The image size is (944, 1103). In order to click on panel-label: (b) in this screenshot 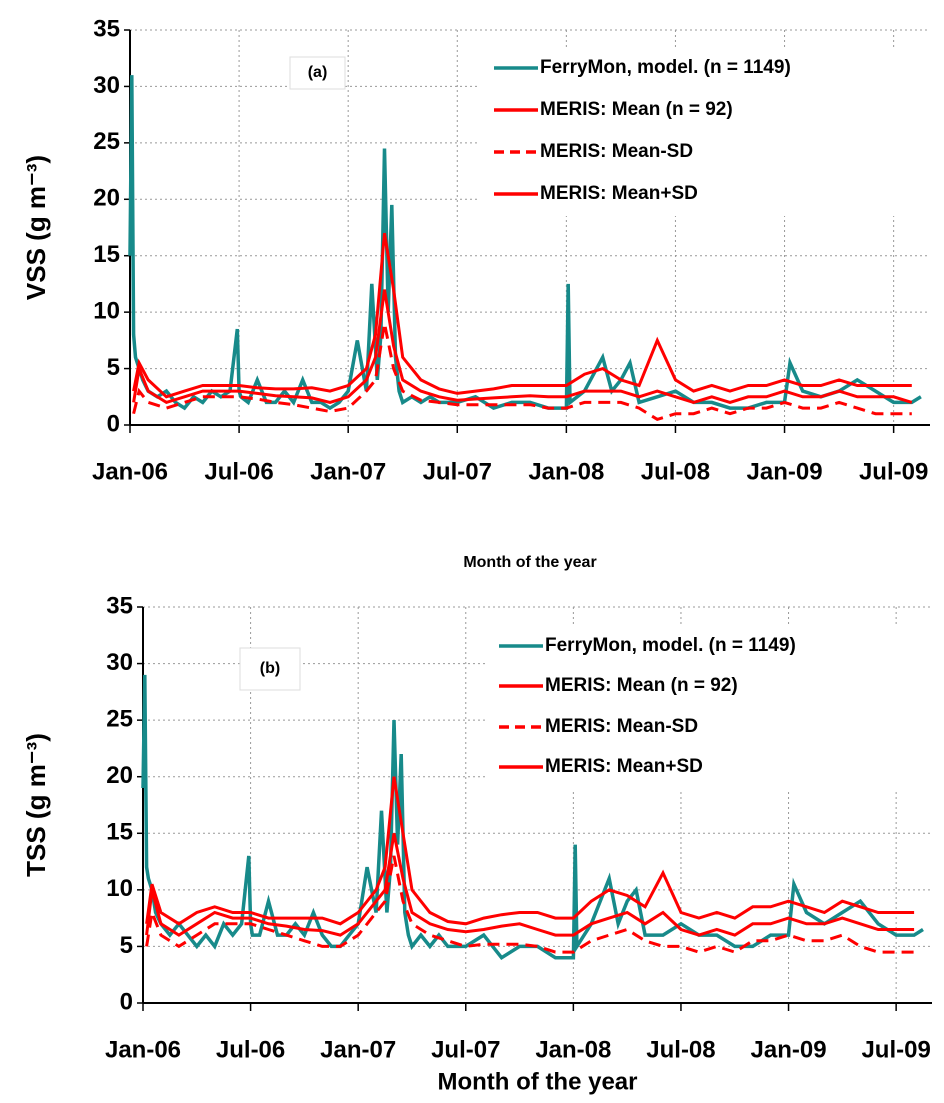, I will do `click(270, 668)`.